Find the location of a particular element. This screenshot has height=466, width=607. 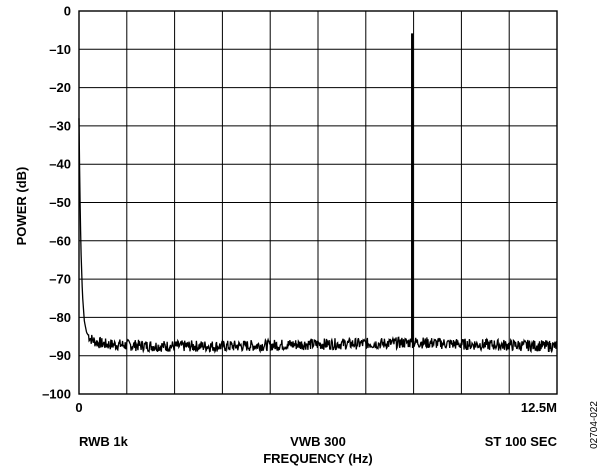

x-tick-label: 0 is located at coordinates (78, 407).